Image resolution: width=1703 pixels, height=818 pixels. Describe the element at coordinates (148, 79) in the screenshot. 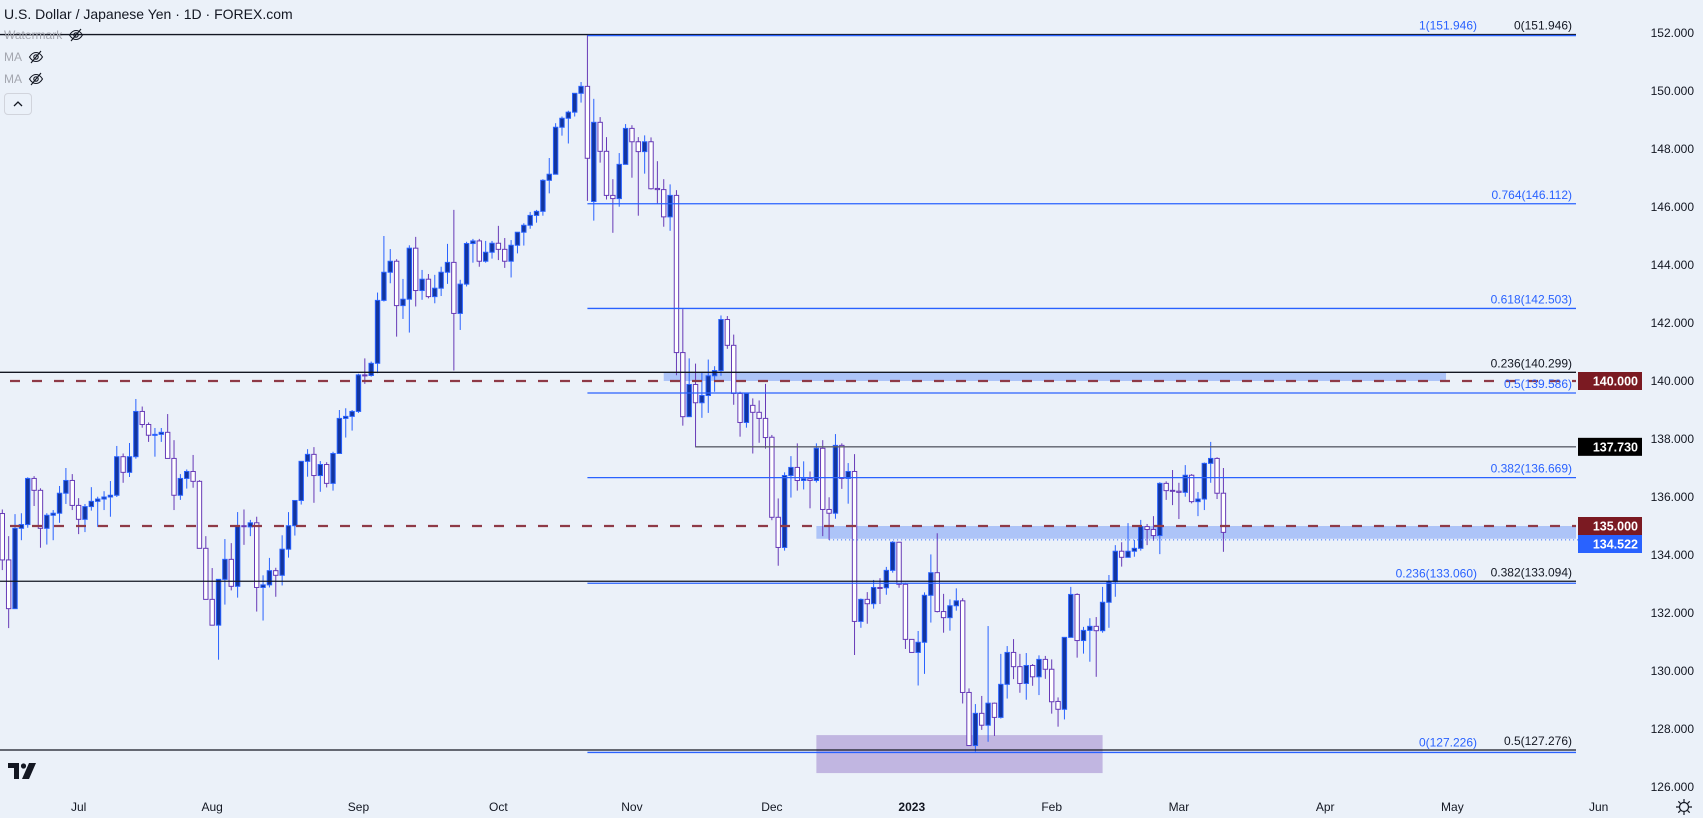

I see `indicator-ma-2: MA` at that location.